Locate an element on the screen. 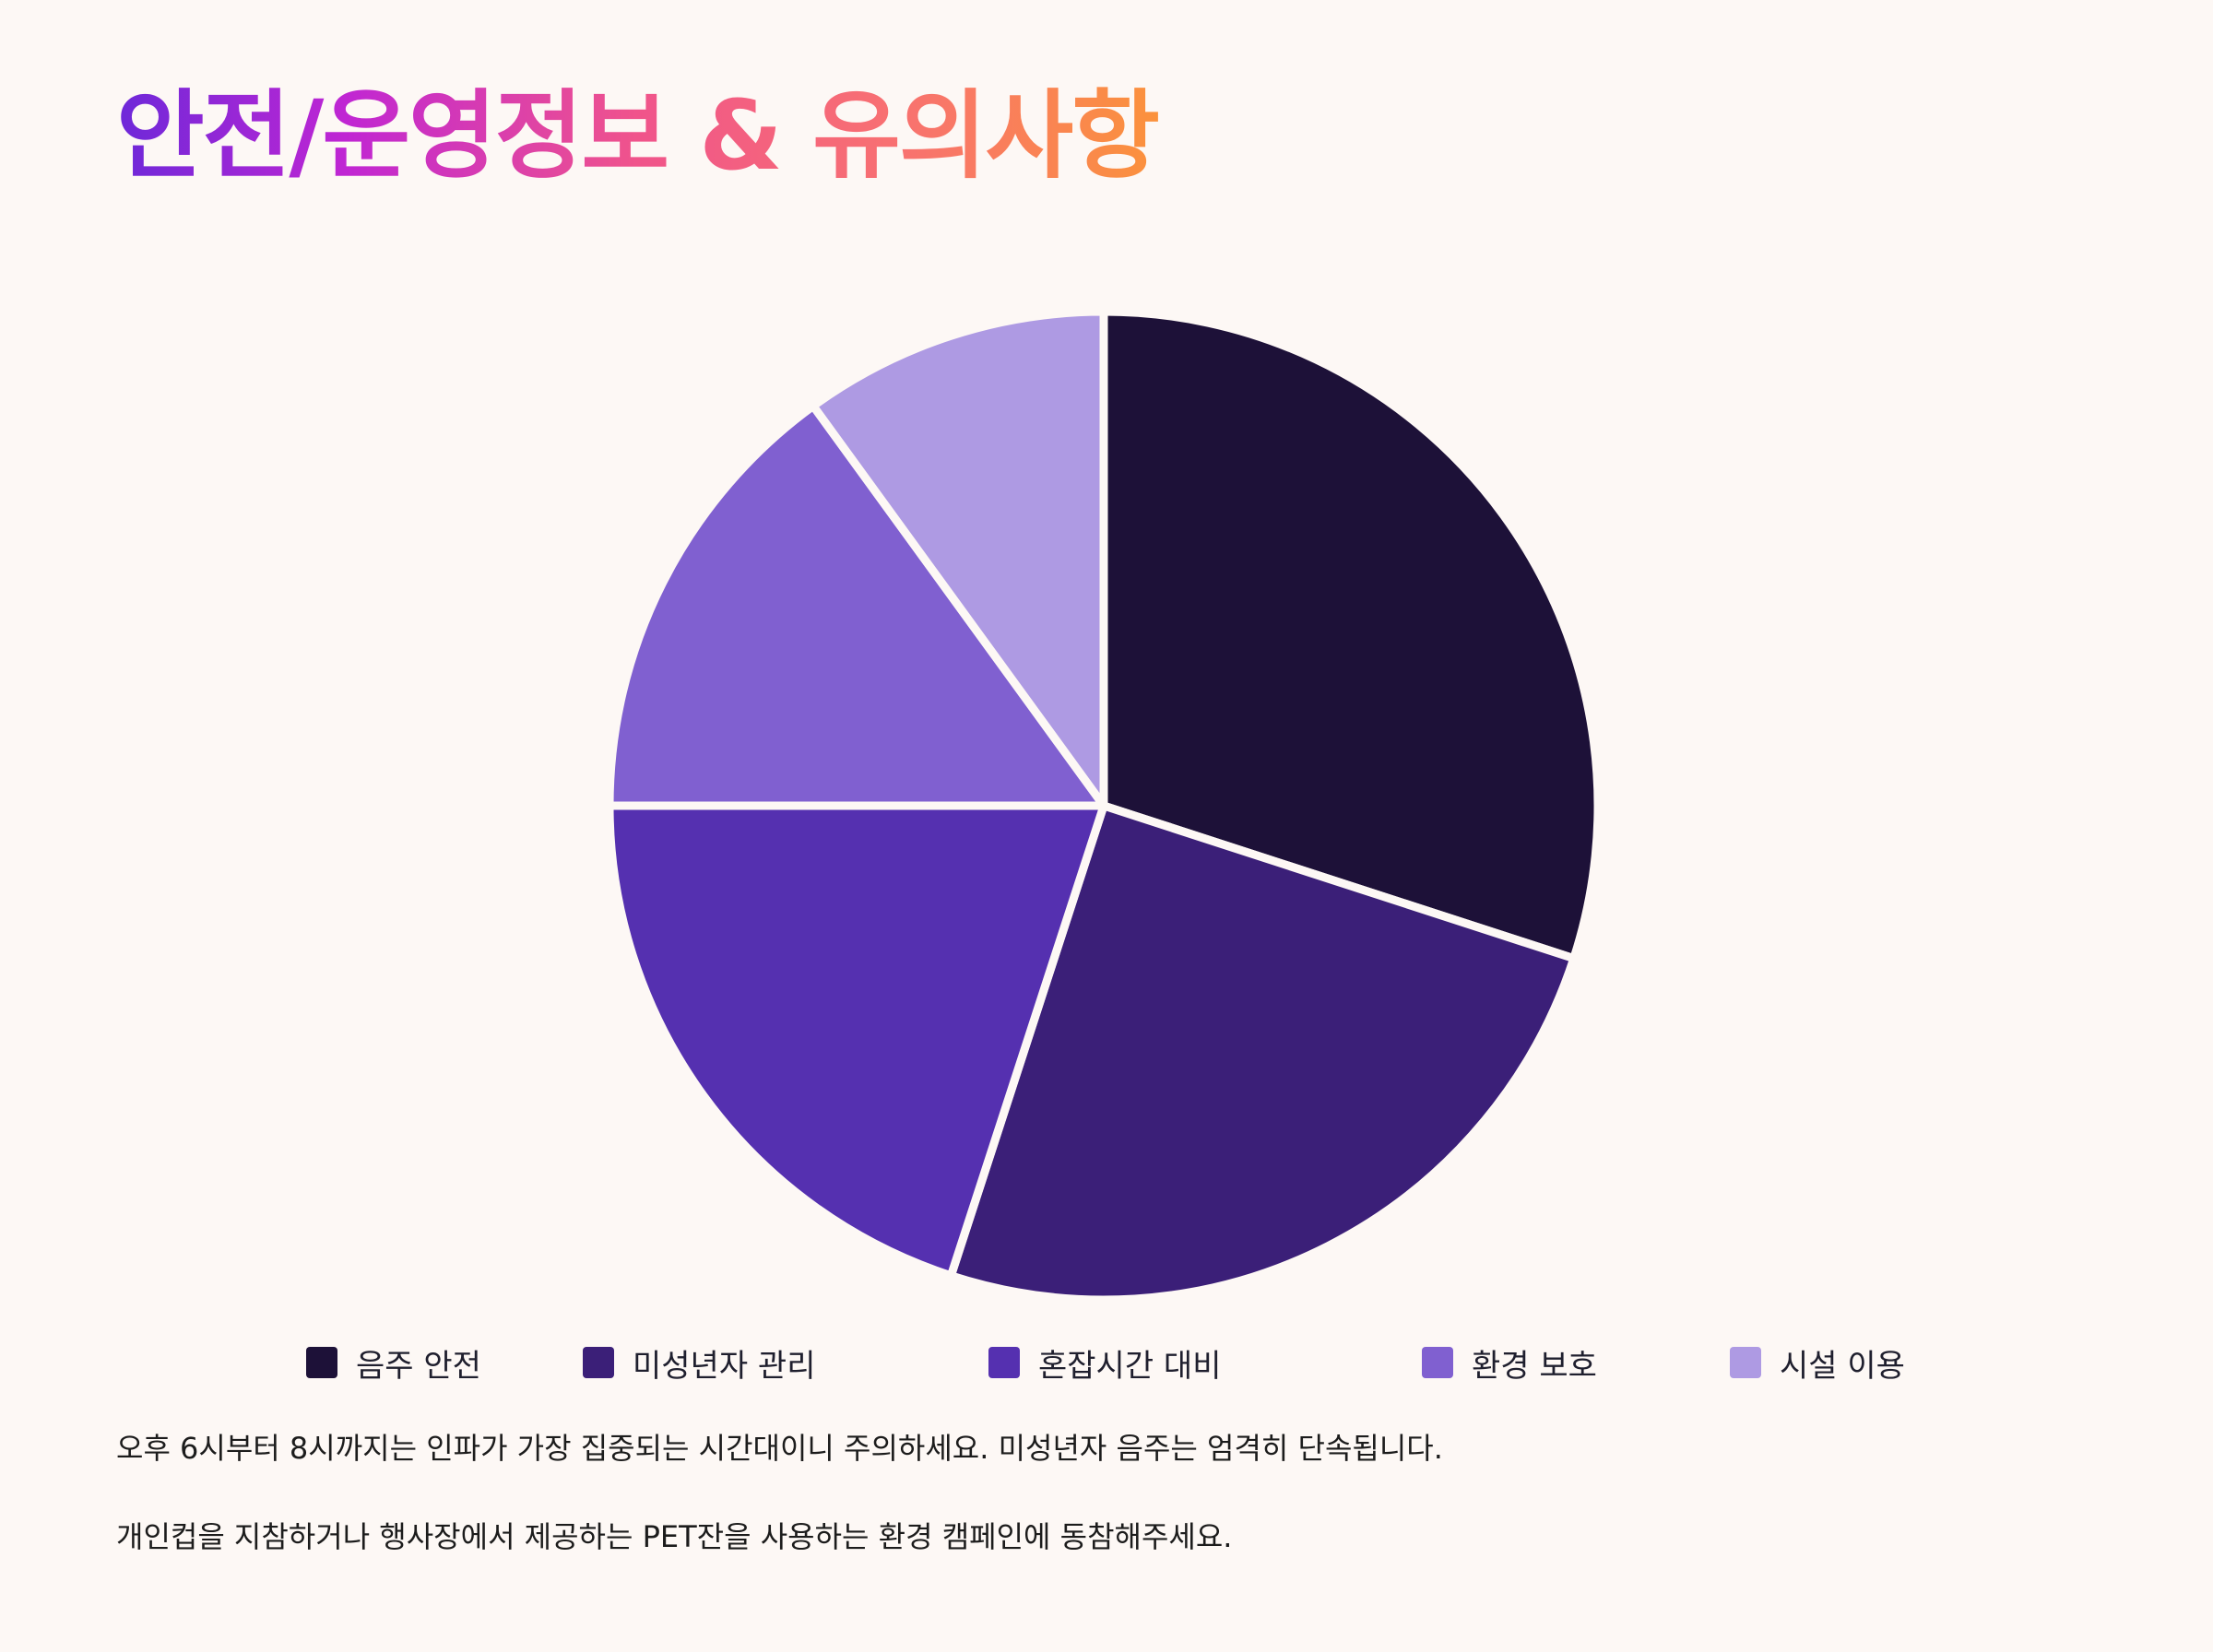 This screenshot has height=1652, width=2213. legend-item-1: 음주 안전 is located at coordinates (393, 1363).